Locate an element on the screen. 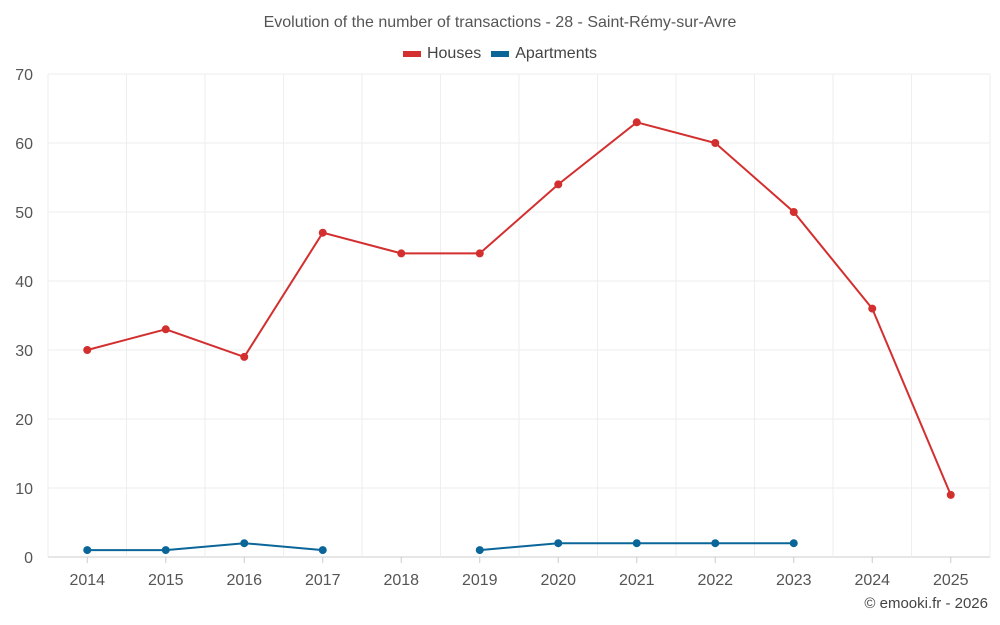 The width and height of the screenshot is (1000, 625). y-tick-label: 50 is located at coordinates (24, 213).